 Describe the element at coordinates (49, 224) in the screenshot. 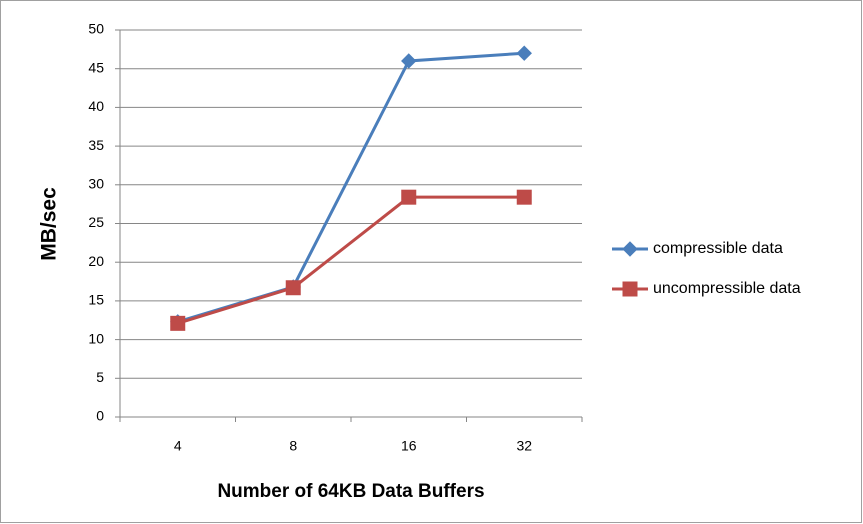

I see `y-axis-title: MB/sec` at that location.